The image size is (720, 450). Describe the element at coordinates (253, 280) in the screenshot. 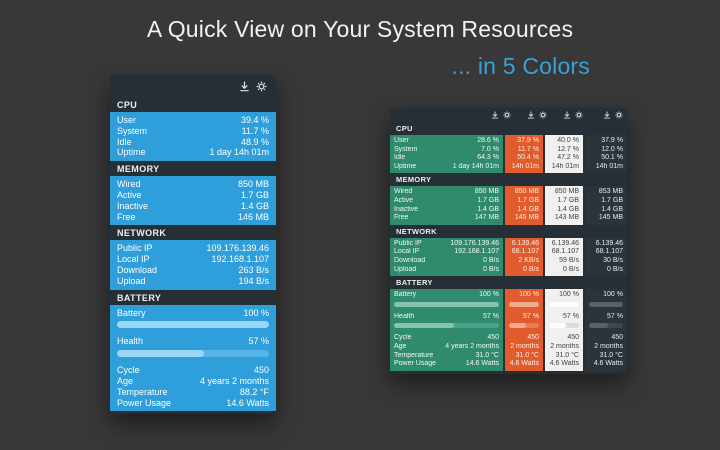

I see `stat-value: 194 B/s` at that location.